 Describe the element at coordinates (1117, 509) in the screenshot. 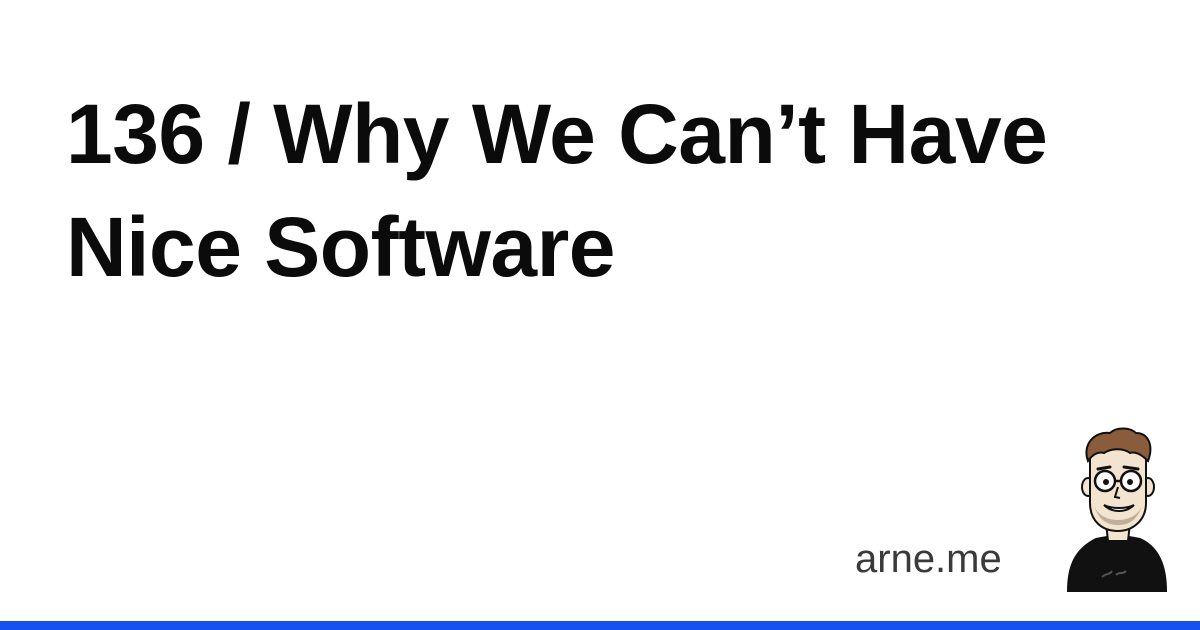

I see `author-avatar-icon` at that location.